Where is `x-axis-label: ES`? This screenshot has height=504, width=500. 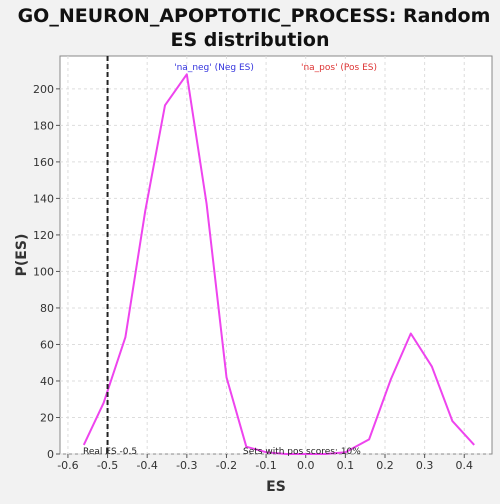
x-axis-label: ES is located at coordinates (276, 487).